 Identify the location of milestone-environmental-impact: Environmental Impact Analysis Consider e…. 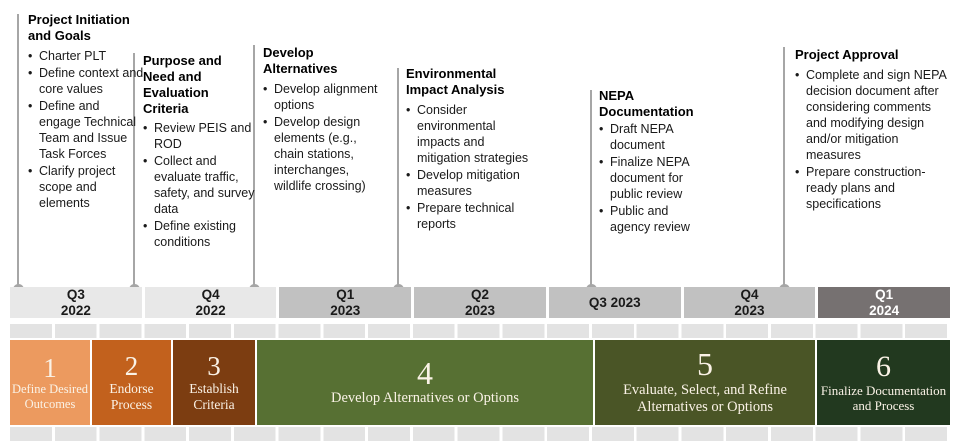
(470, 149).